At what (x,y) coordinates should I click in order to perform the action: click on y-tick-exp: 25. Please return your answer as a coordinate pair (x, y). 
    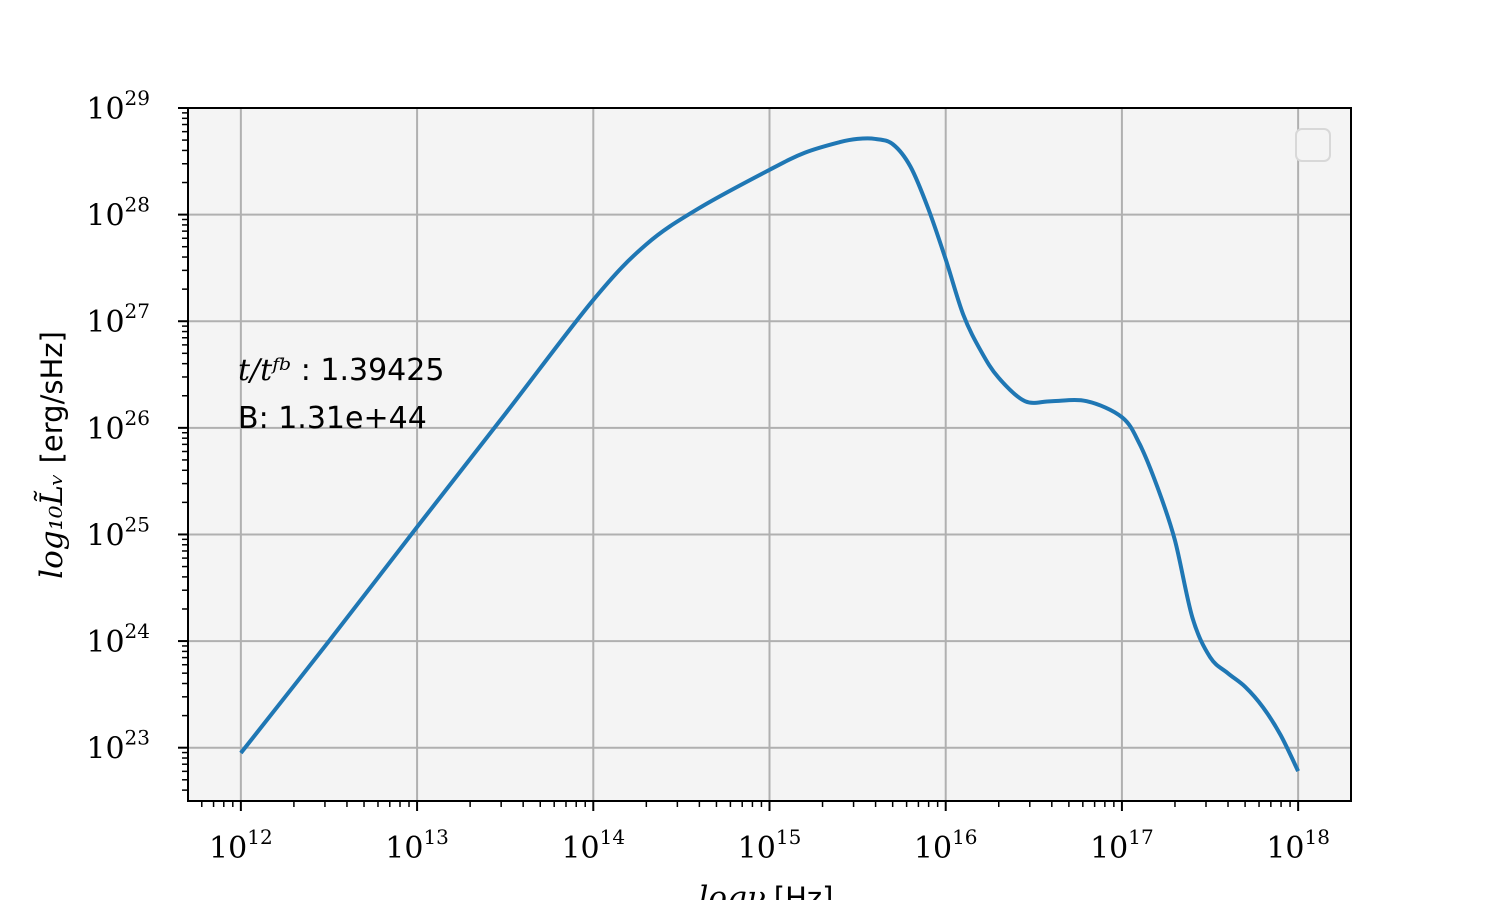
    Looking at the image, I should click on (137, 524).